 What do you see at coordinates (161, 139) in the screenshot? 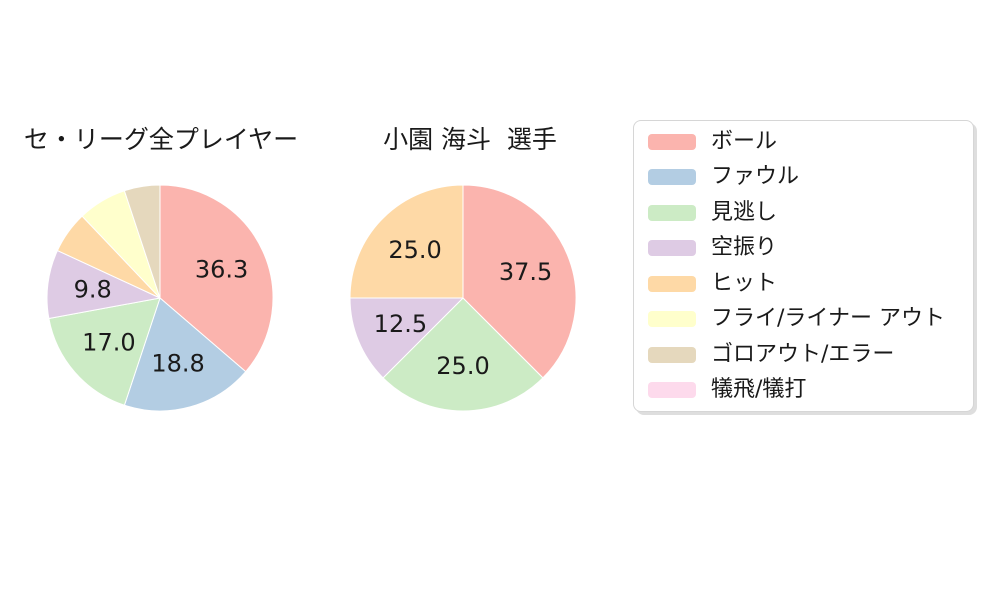
I see `pie-title-league: セ・リーグ全プレイヤー` at bounding box center [161, 139].